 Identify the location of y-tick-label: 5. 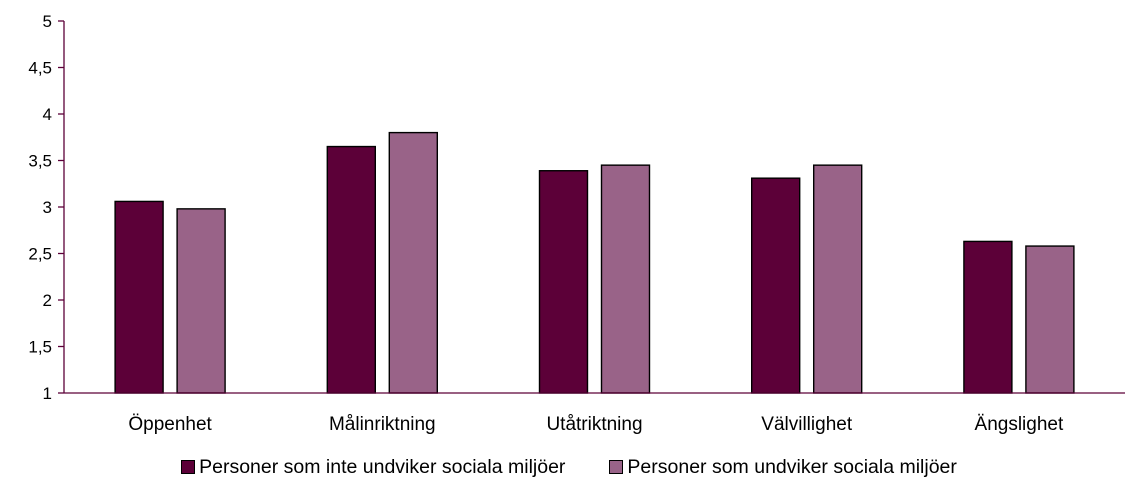
(47, 21).